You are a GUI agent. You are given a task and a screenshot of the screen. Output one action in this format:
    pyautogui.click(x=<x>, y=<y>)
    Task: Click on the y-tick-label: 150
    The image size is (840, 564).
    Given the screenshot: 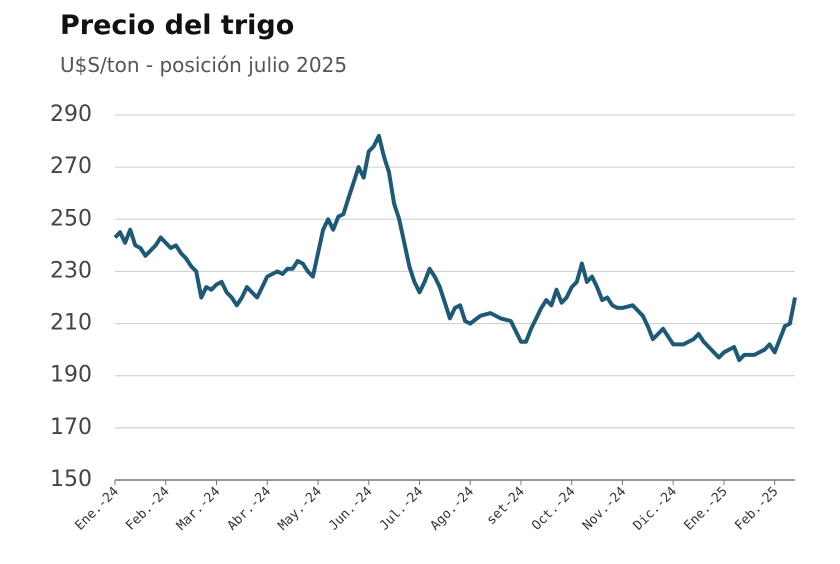 What is the action you would take?
    pyautogui.click(x=71, y=479)
    